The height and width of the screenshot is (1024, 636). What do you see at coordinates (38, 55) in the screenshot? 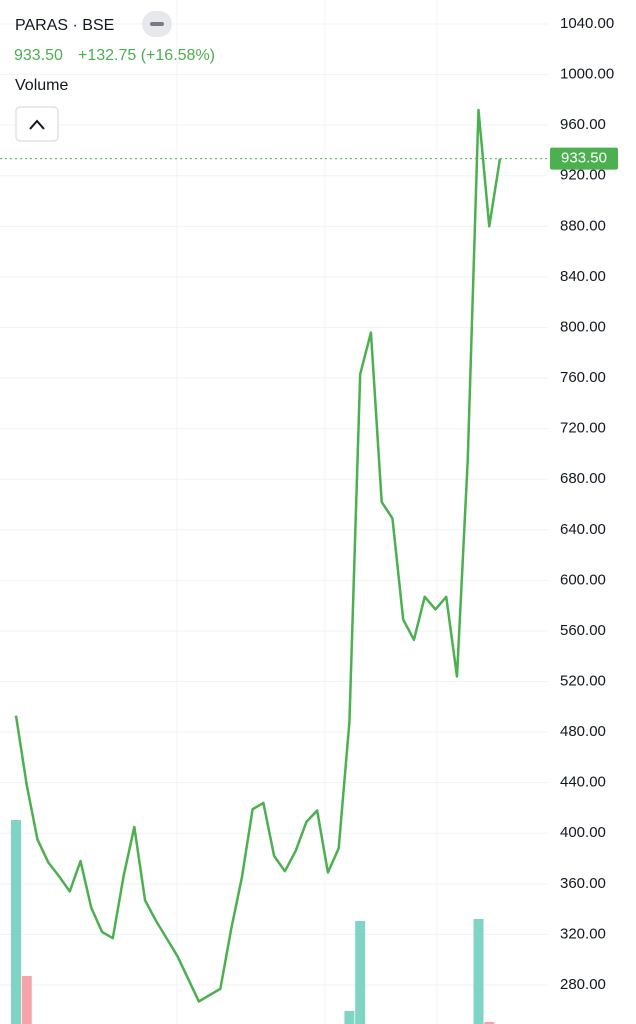
I see `price: 933.50` at bounding box center [38, 55].